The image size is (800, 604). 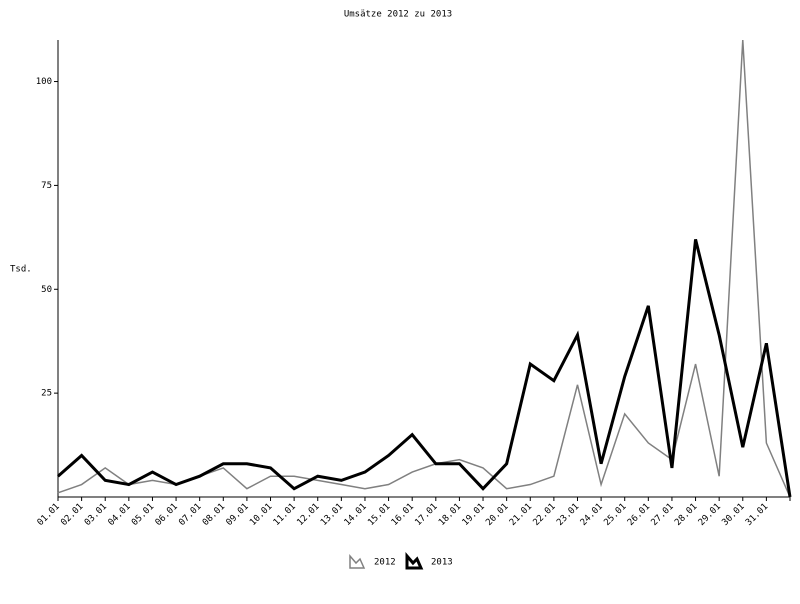 What do you see at coordinates (442, 563) in the screenshot?
I see `legend-label: 2013` at bounding box center [442, 563].